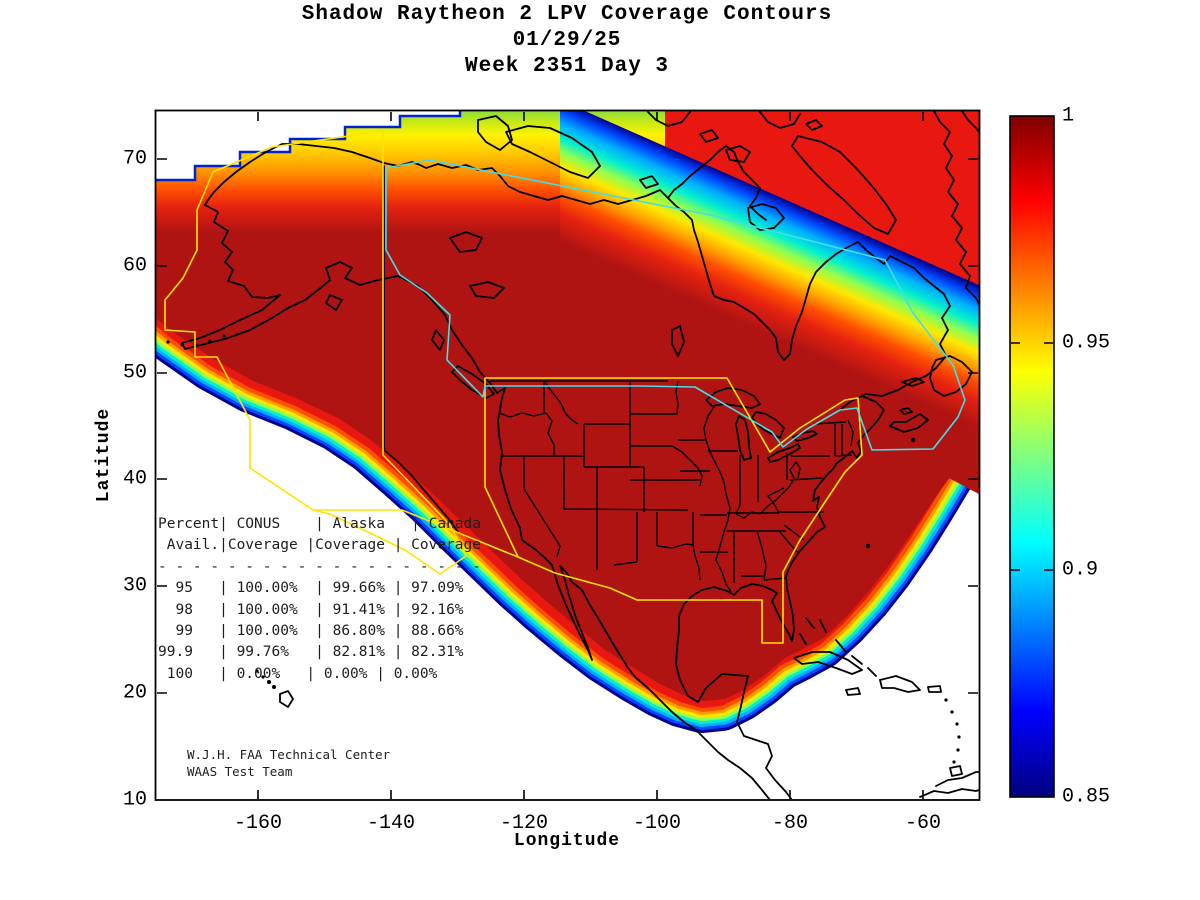 This screenshot has width=1200, height=900. What do you see at coordinates (1068, 116) in the screenshot?
I see `colorbar-tick-1: 1` at bounding box center [1068, 116].